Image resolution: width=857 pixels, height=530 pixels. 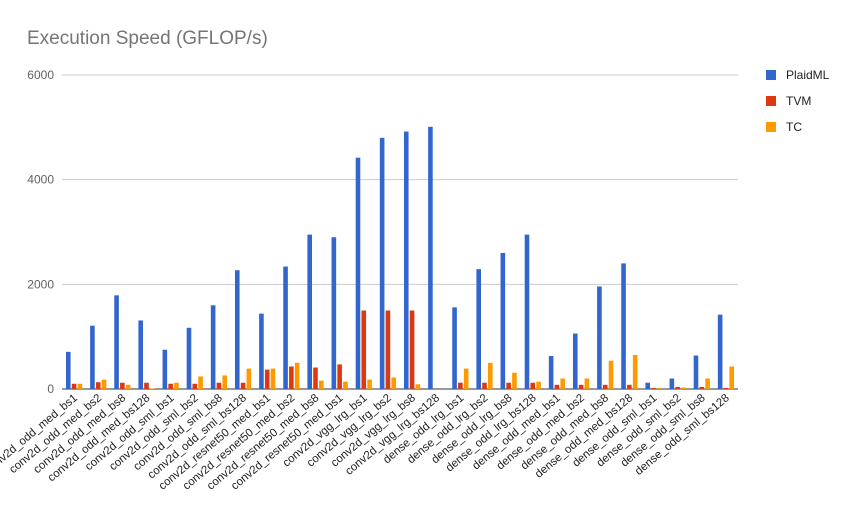 What do you see at coordinates (771, 127) in the screenshot?
I see `legend-swatch-tc` at bounding box center [771, 127].